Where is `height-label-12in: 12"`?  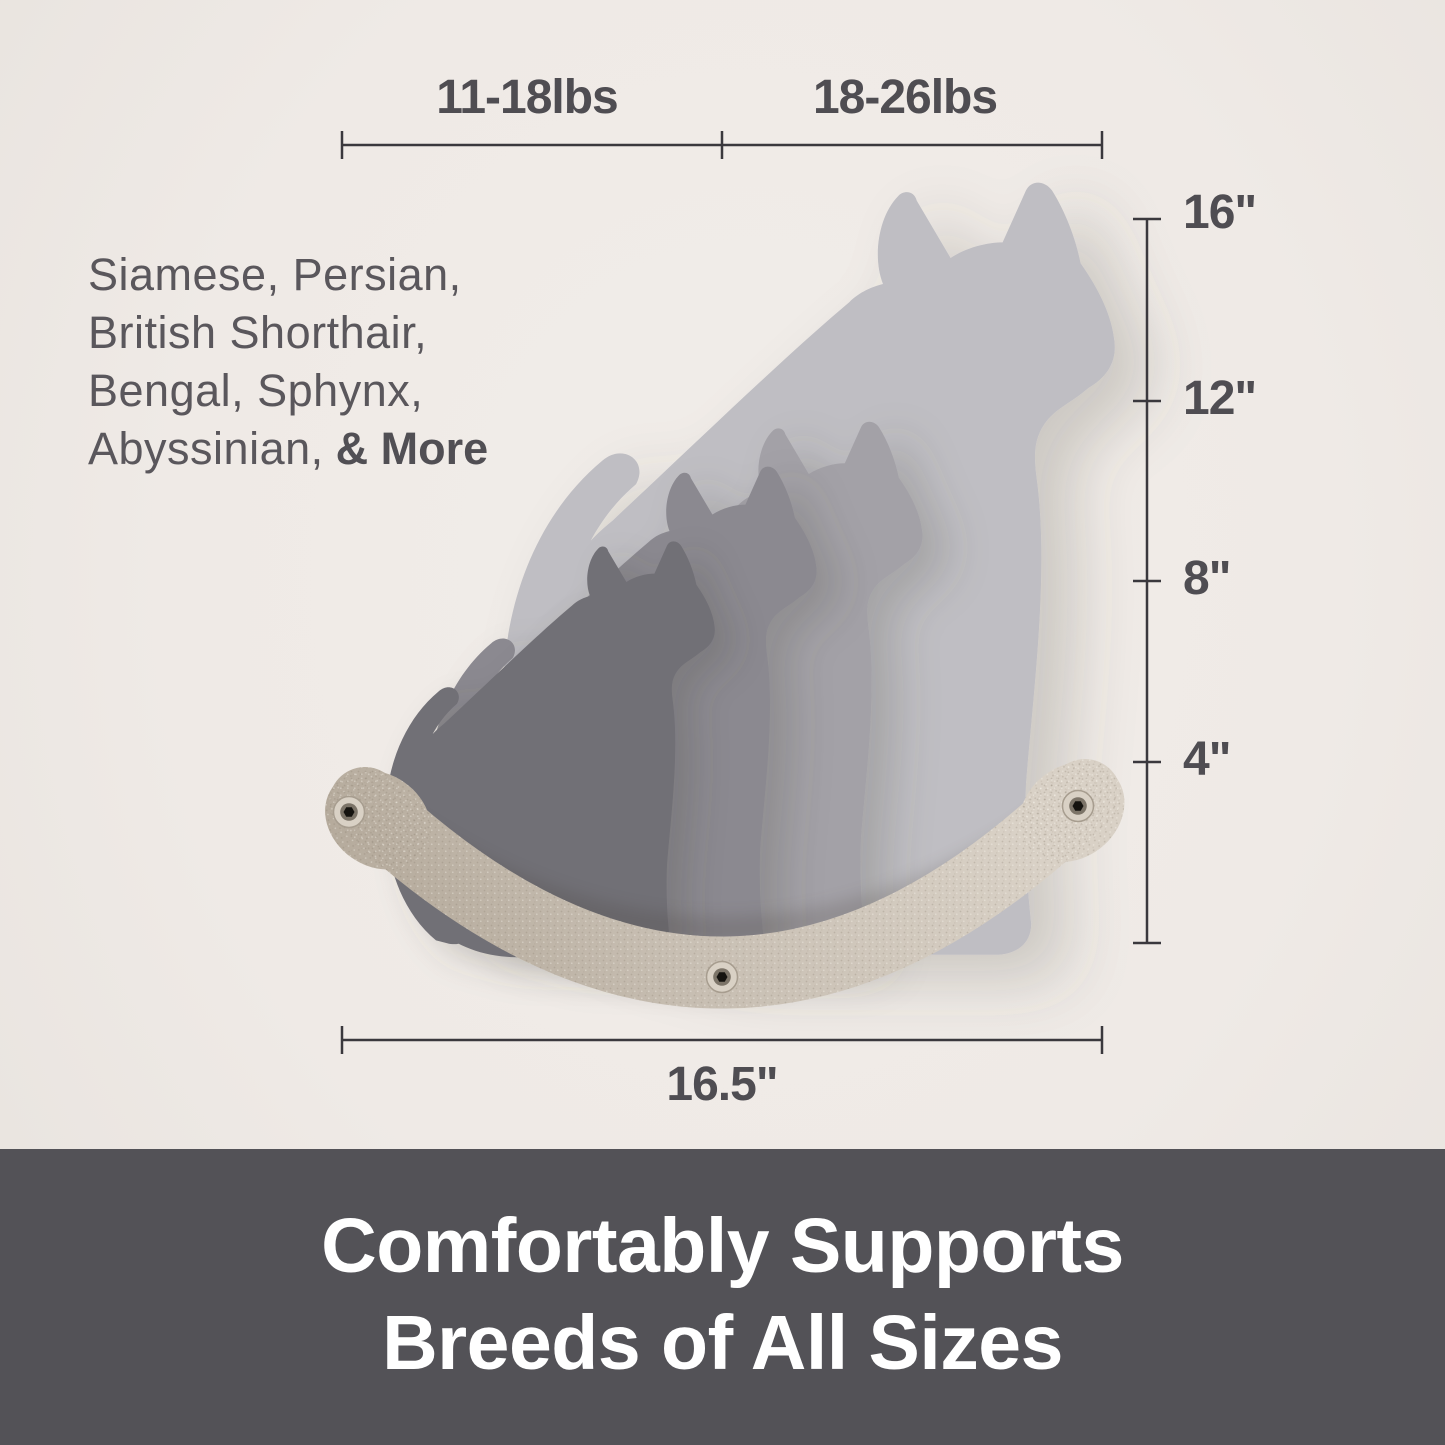 height-label-12in: 12" is located at coordinates (1220, 398).